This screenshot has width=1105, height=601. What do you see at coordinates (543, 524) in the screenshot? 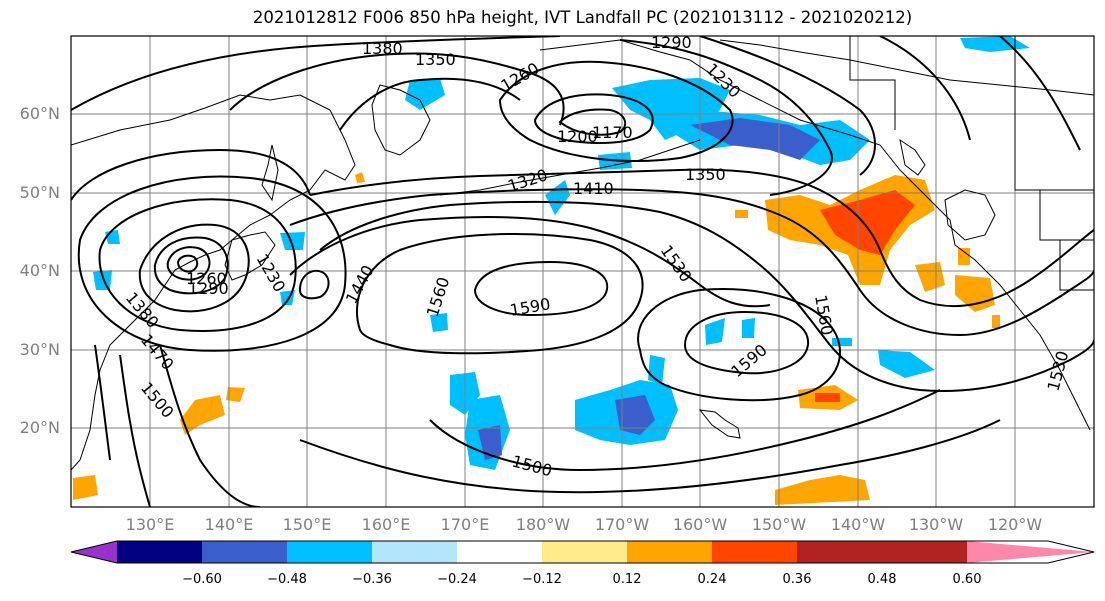
I see `lon-label: 180°W` at bounding box center [543, 524].